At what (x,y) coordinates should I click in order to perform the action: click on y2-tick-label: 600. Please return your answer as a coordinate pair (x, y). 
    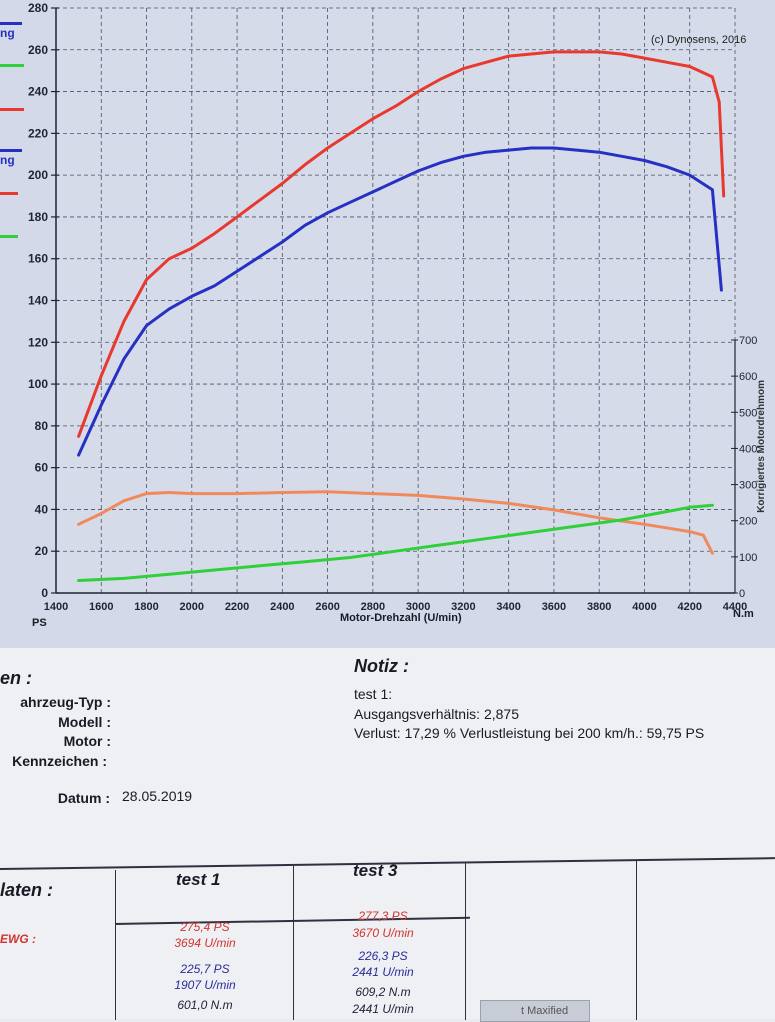
    Looking at the image, I should click on (748, 377).